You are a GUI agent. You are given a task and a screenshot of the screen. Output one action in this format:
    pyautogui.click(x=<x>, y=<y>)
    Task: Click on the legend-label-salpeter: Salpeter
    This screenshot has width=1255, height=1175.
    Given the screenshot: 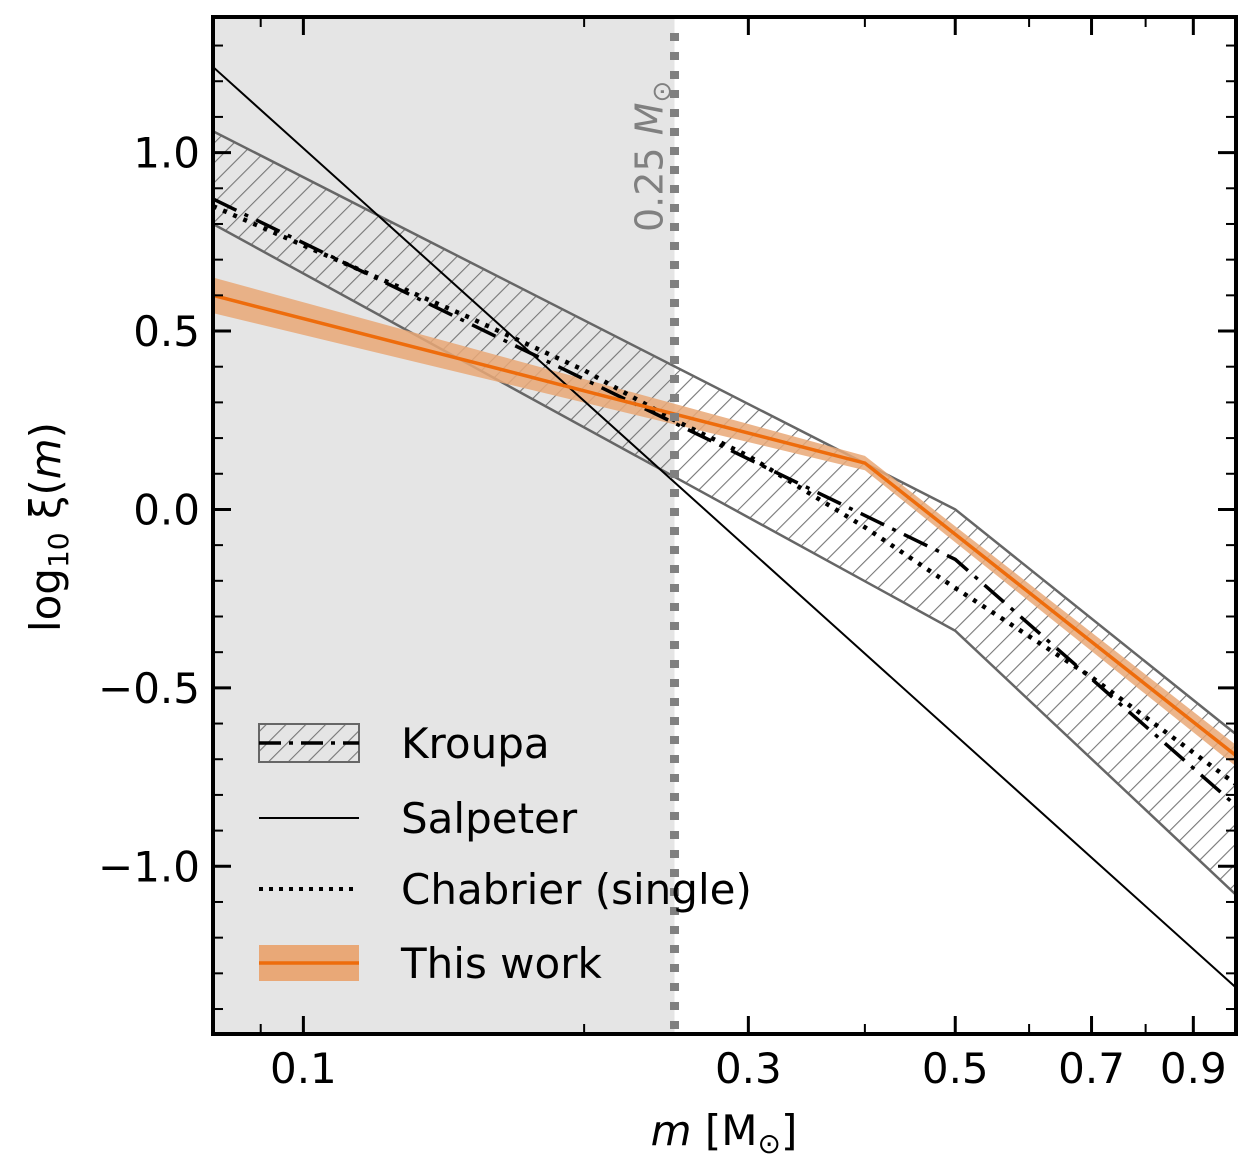 What is the action you would take?
    pyautogui.click(x=489, y=818)
    